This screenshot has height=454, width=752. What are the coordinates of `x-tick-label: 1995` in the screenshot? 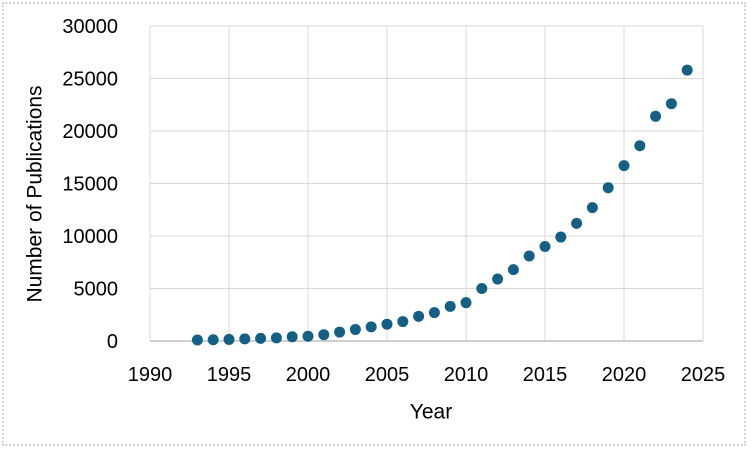 It's located at (229, 375).